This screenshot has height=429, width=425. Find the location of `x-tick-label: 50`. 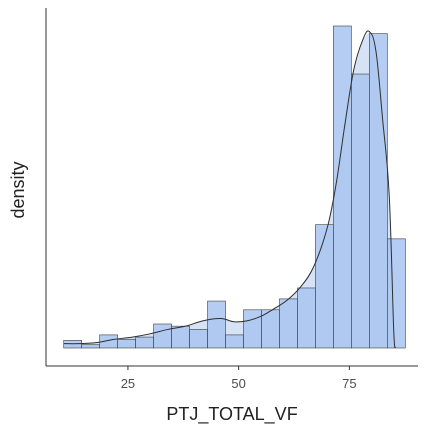

x-tick-label: 50 is located at coordinates (238, 383).